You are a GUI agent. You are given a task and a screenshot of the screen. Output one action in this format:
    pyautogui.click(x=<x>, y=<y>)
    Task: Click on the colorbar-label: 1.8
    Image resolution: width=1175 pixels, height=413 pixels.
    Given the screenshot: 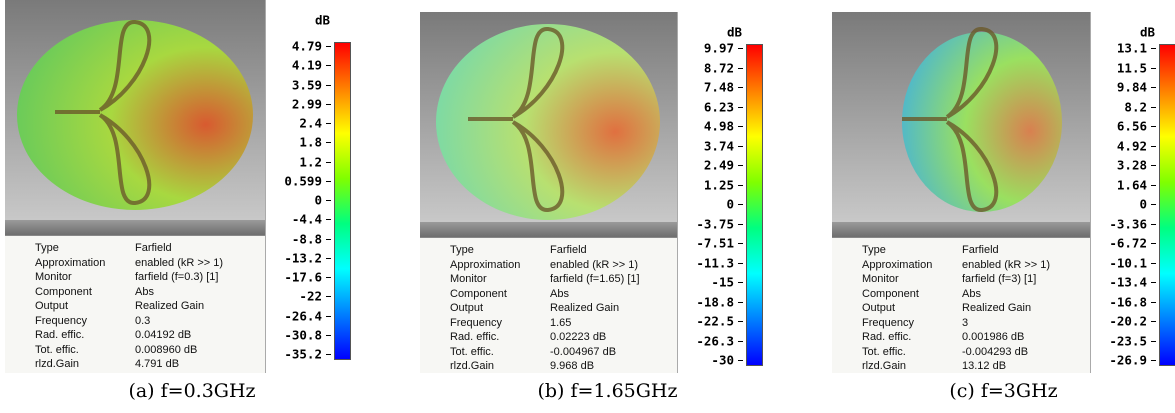 What is the action you would take?
    pyautogui.click(x=310, y=142)
    